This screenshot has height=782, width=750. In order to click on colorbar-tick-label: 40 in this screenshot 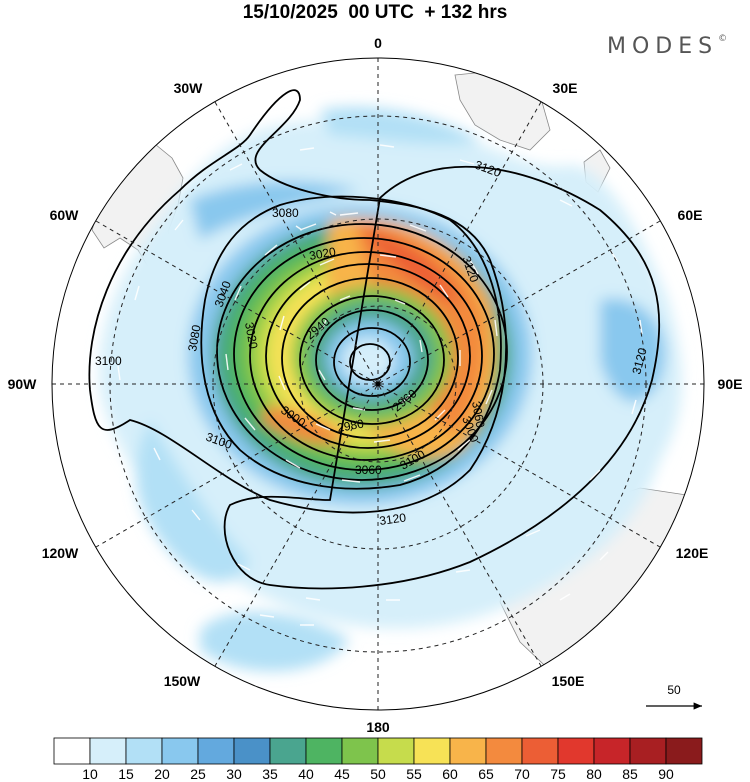, I will do `click(306, 774)`.